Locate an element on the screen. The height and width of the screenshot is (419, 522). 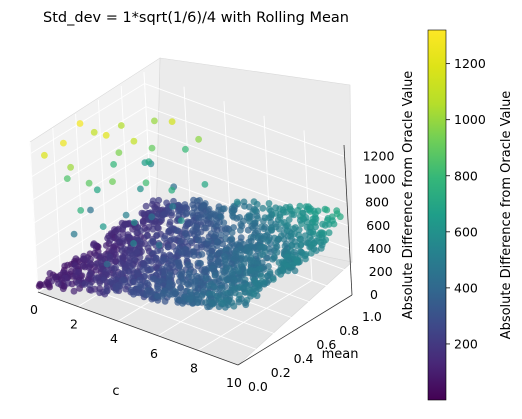
z-axis-line is located at coordinates (348, 220).